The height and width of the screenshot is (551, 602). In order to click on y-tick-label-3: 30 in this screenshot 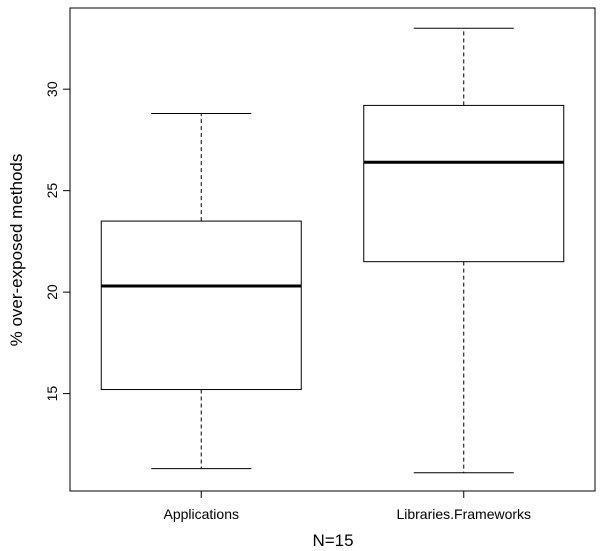, I will do `click(52, 89)`.